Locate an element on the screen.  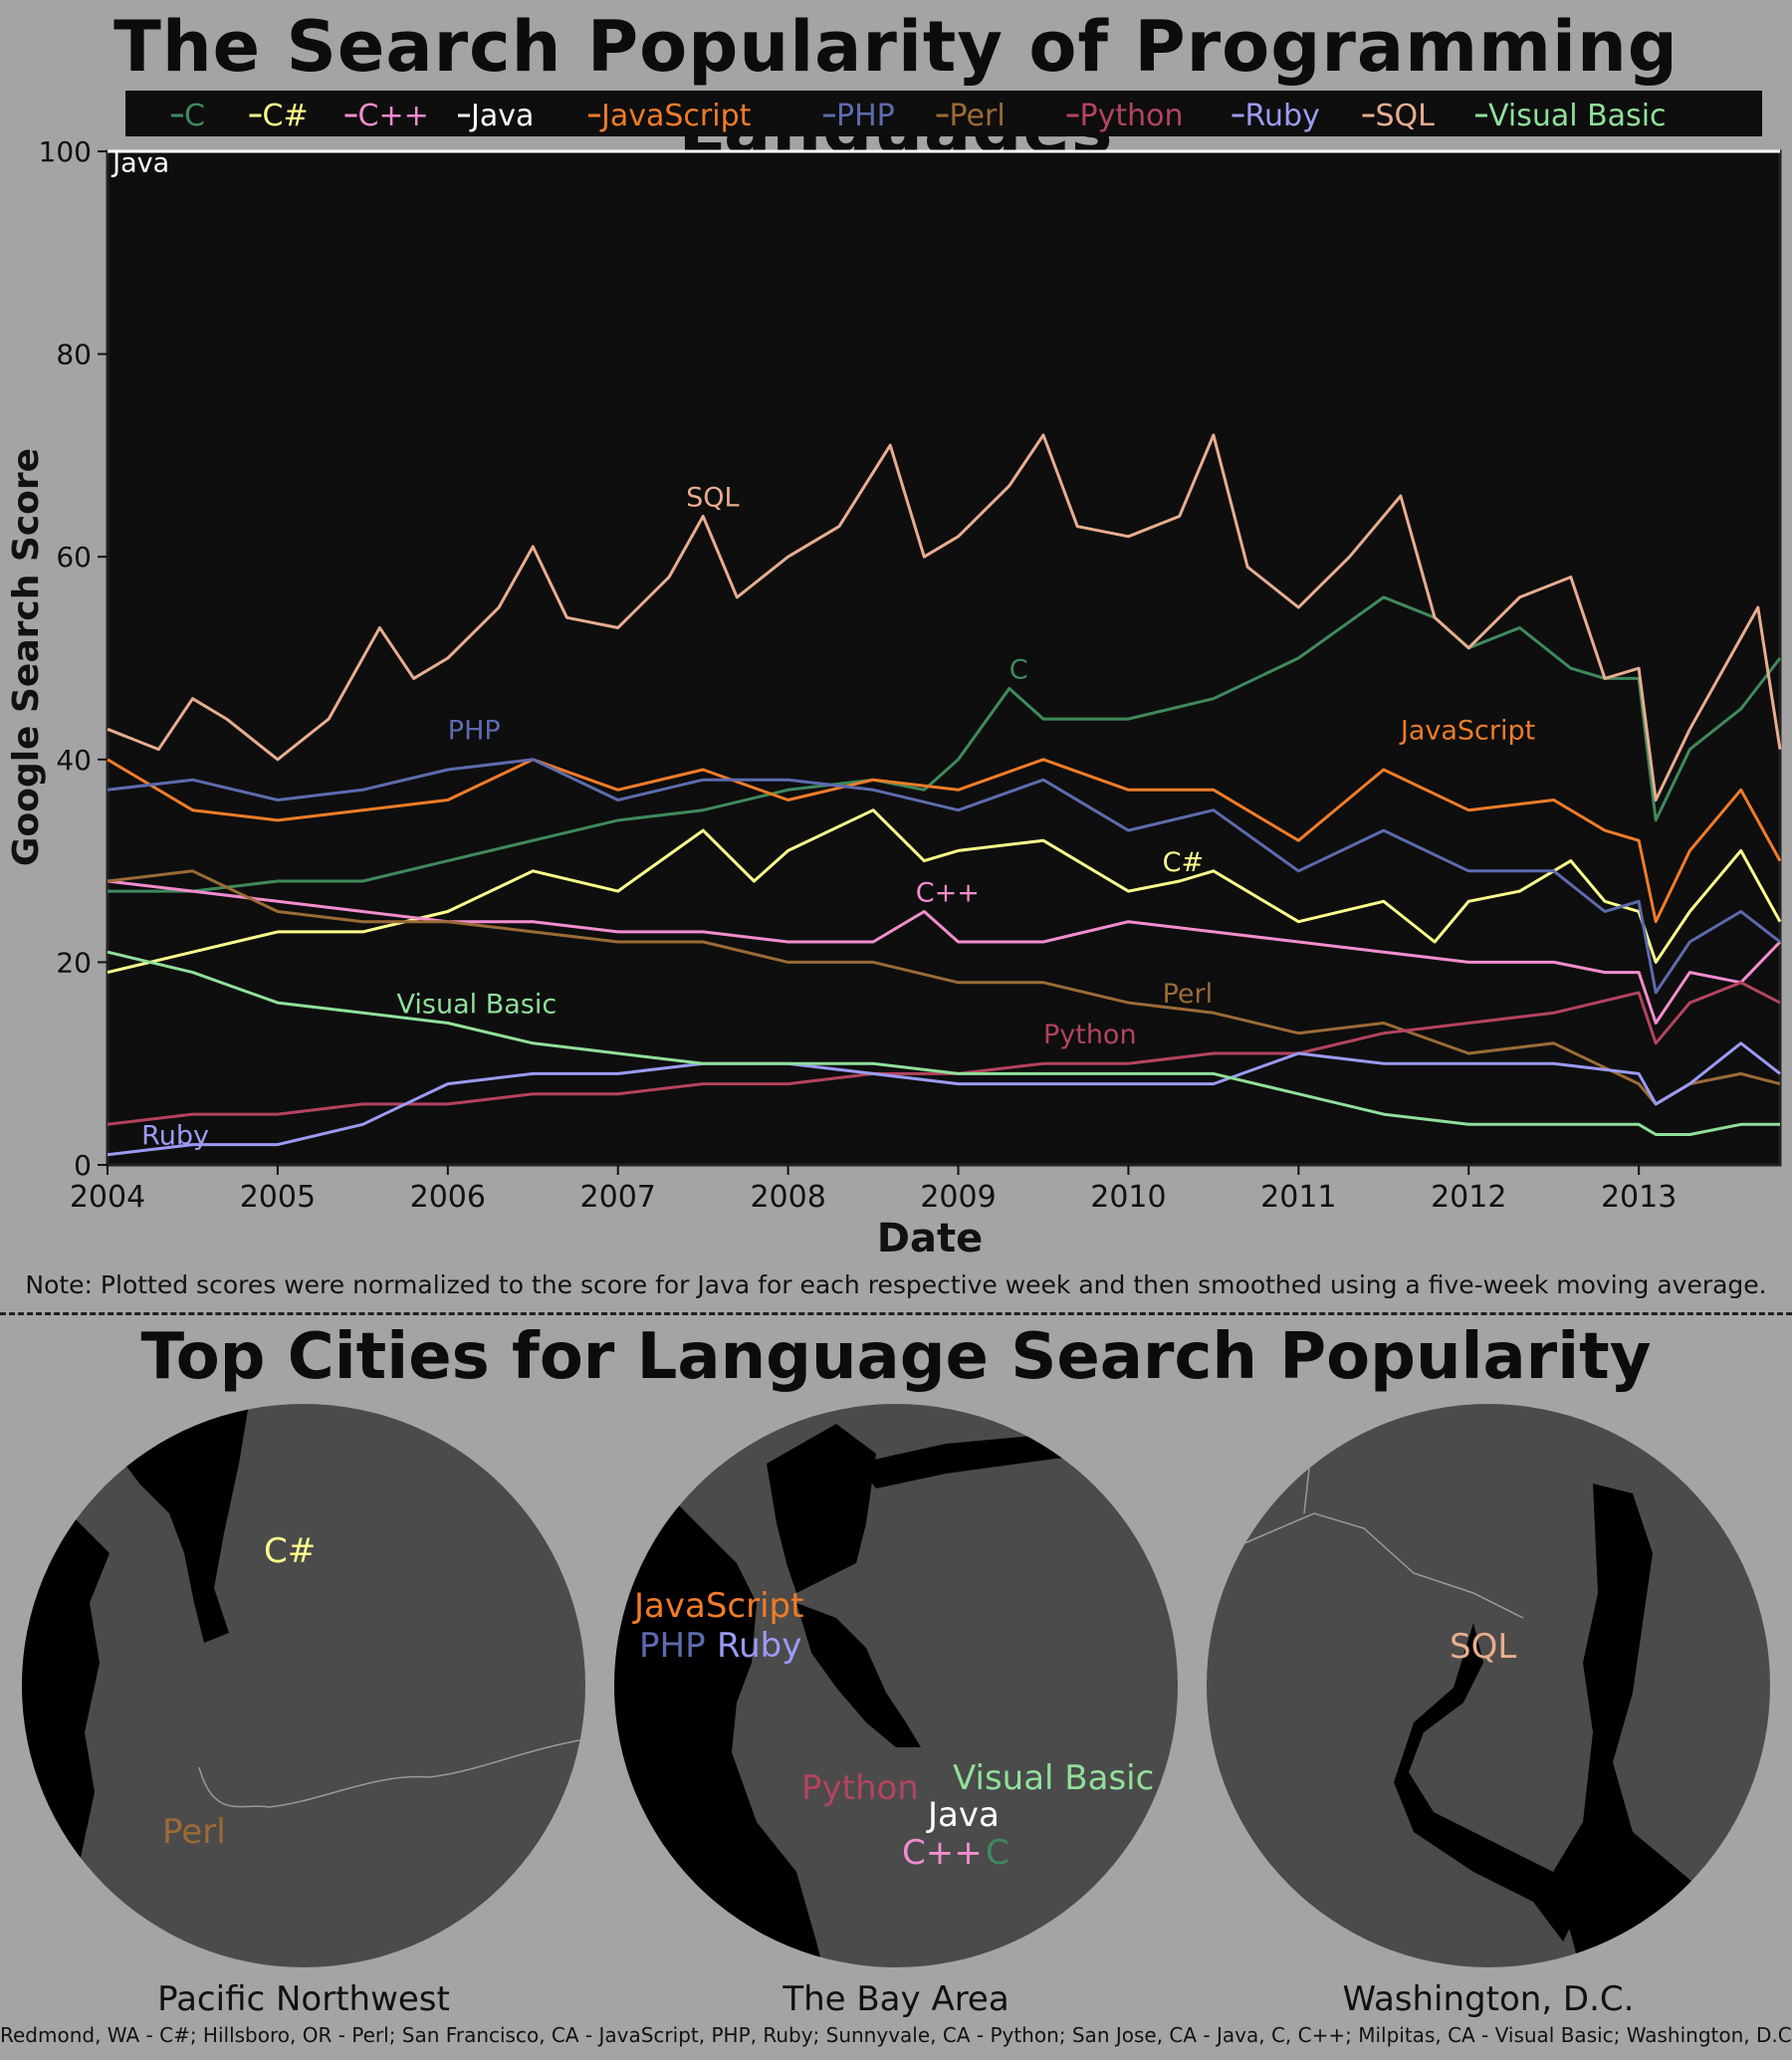
series-label-c: C is located at coordinates (1019, 669).